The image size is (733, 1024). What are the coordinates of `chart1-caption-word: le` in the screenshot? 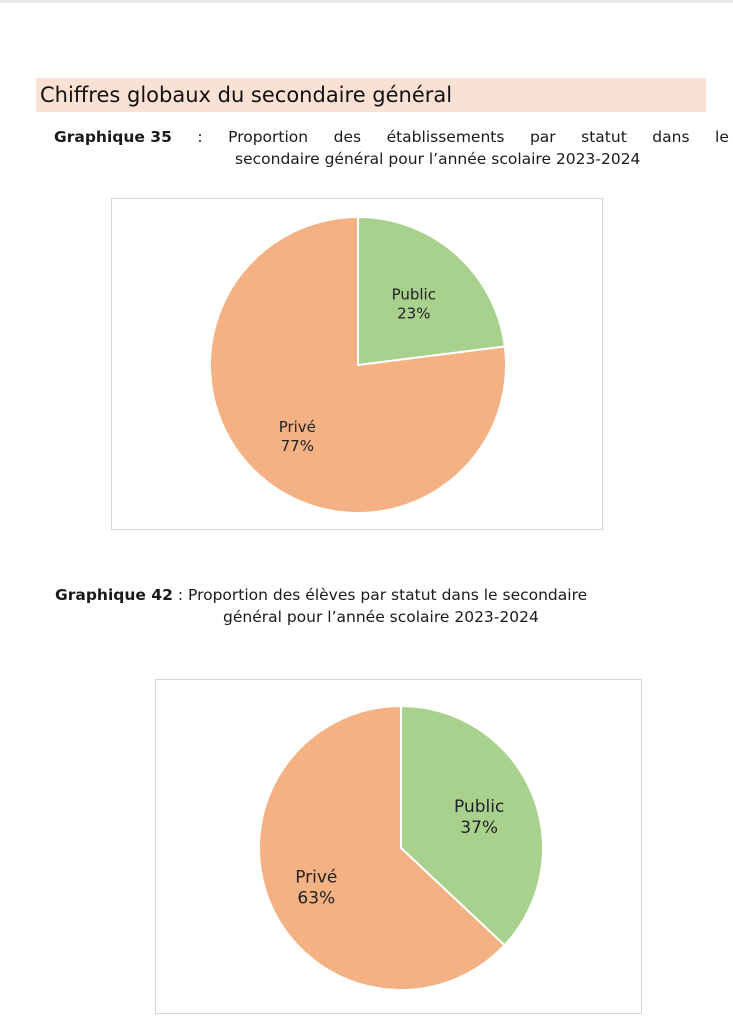 It's located at (722, 137).